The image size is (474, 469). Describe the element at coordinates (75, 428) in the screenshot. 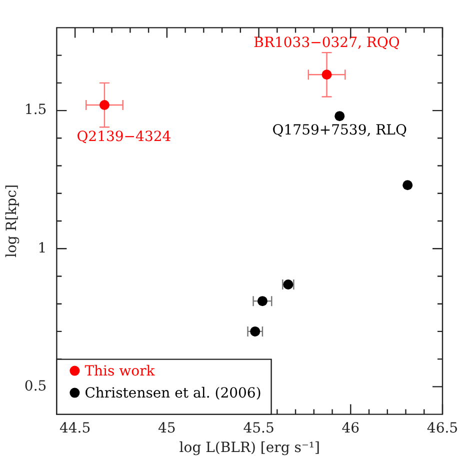

I see `x-tick-label: 44.5` at that location.